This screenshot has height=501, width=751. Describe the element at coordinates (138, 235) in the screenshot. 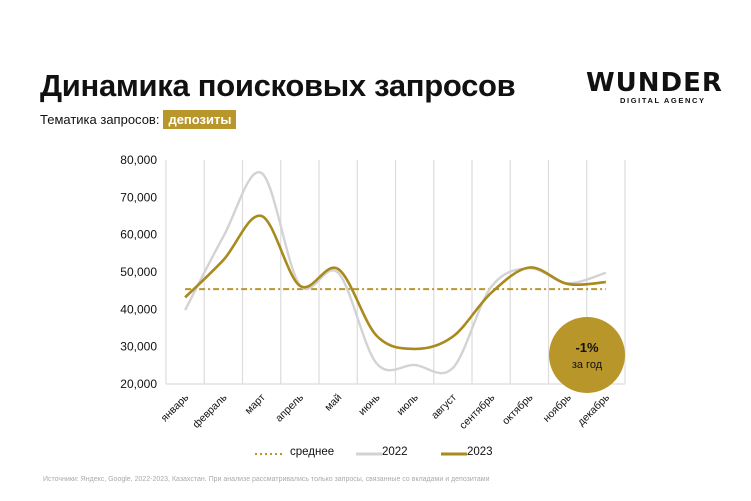

I see `y-tick-label: 60,000` at that location.